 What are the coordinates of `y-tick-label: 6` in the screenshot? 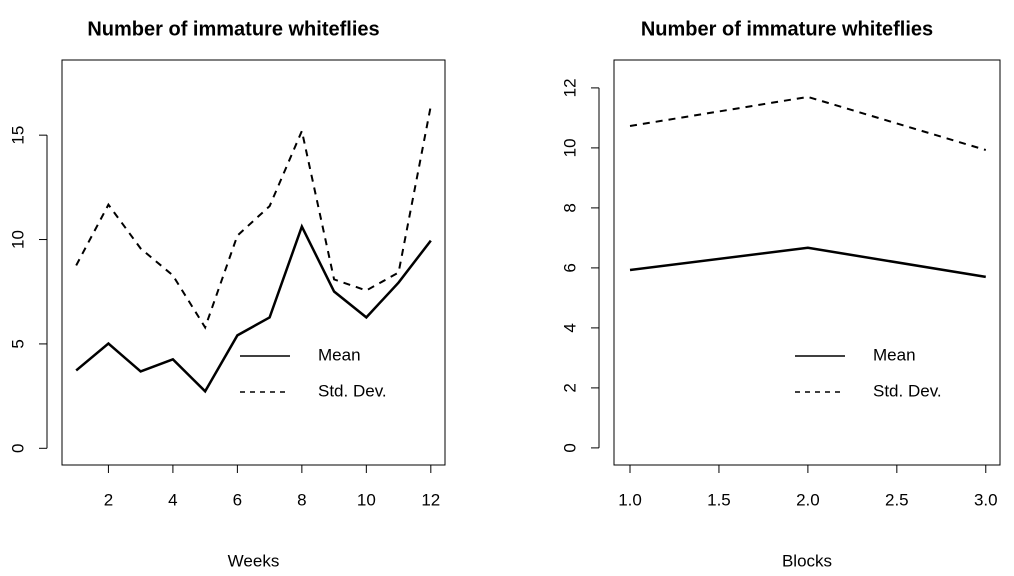 It's located at (569, 267).